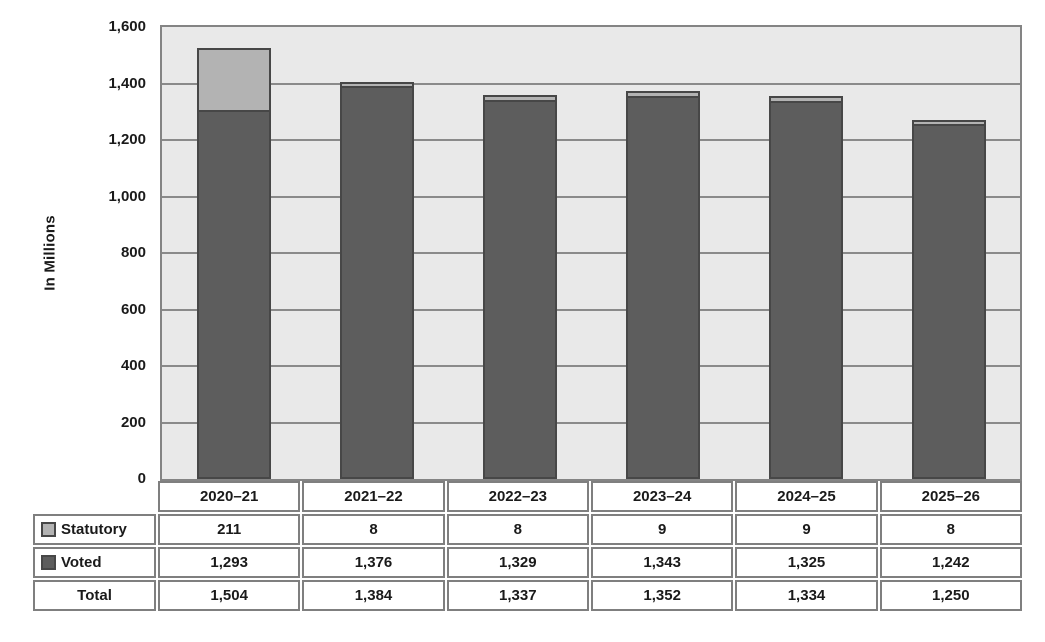  Describe the element at coordinates (48, 562) in the screenshot. I see `voted-legend-swatch-icon` at that location.